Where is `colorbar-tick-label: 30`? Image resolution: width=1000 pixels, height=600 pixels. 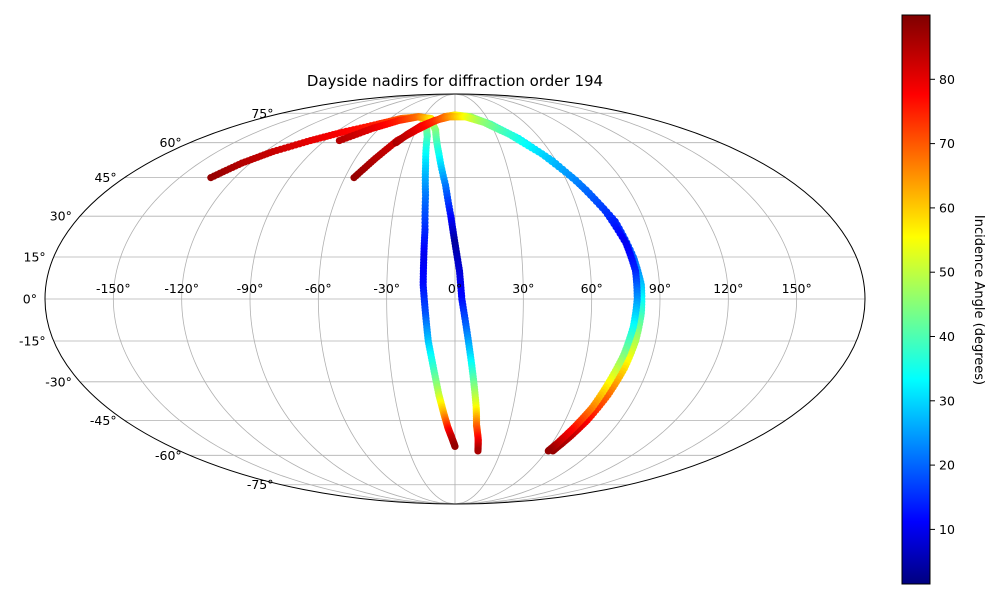 colorbar-tick-label: 30 is located at coordinates (947, 400).